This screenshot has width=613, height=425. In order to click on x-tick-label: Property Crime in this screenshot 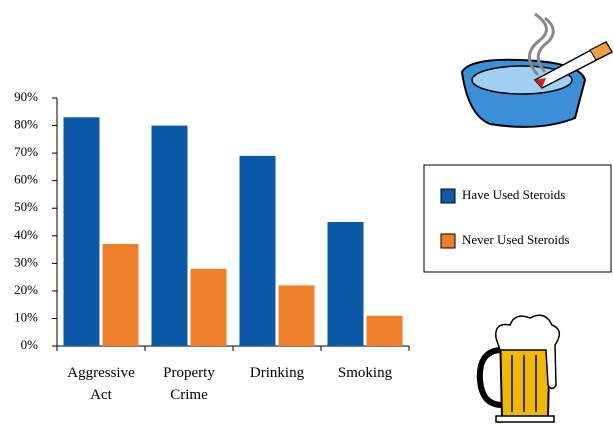, I will do `click(189, 384)`.